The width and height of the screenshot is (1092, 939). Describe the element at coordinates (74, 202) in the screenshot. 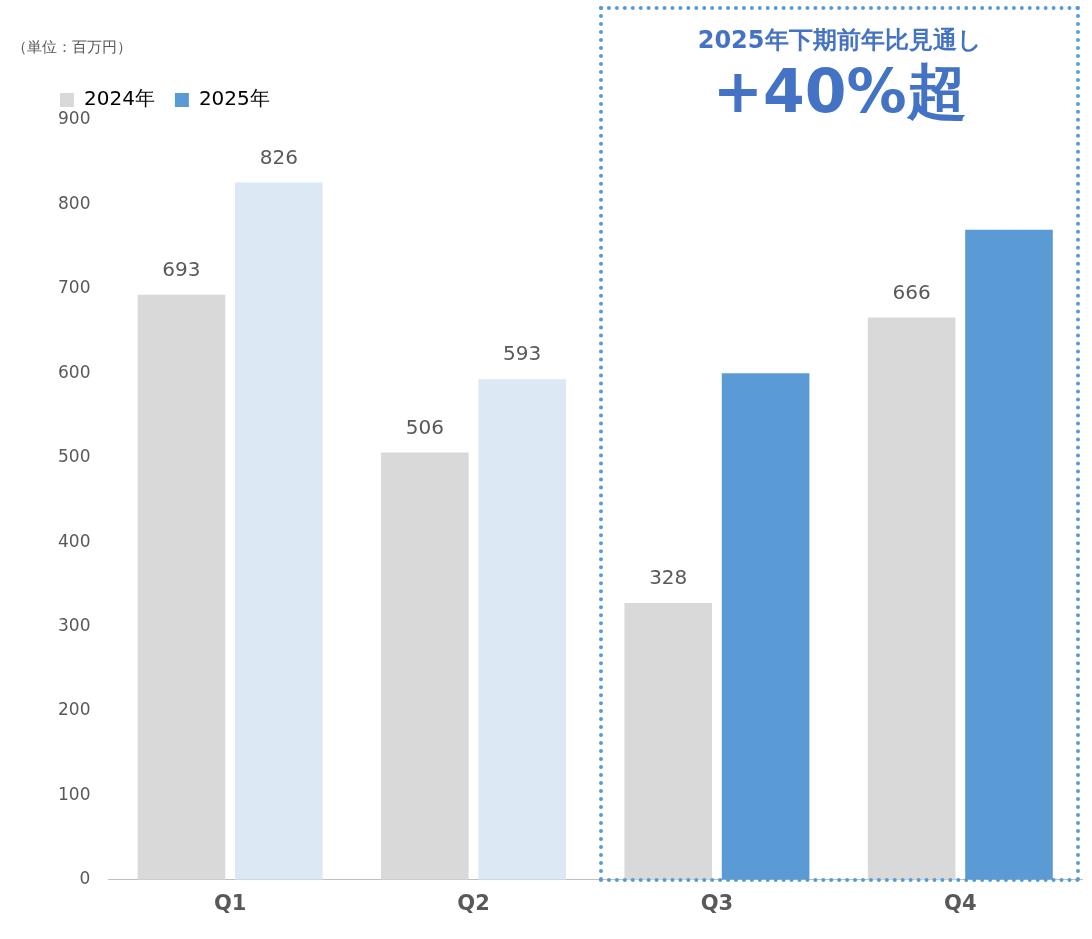

I see `y-tick-label: 800` at that location.